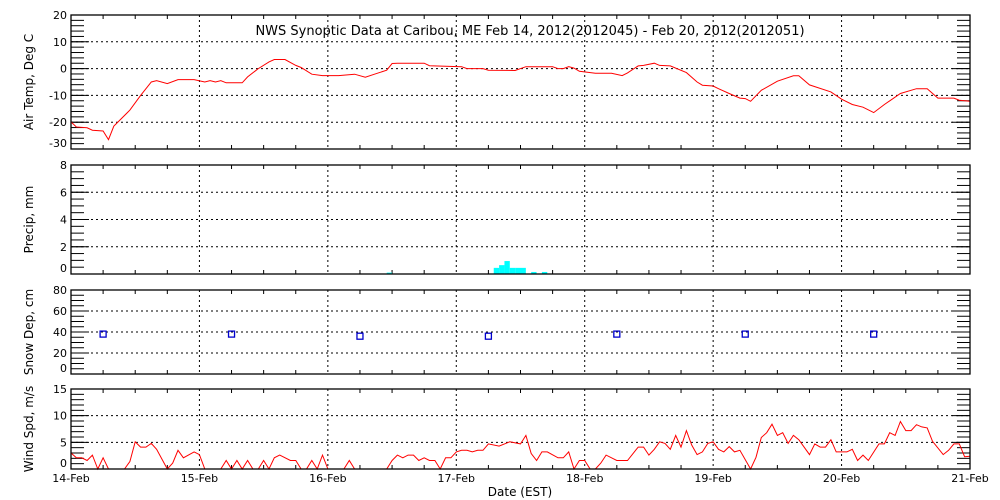 The height and width of the screenshot is (500, 1000). Describe the element at coordinates (584, 478) in the screenshot. I see `x-tick-label: 18-Feb` at that location.